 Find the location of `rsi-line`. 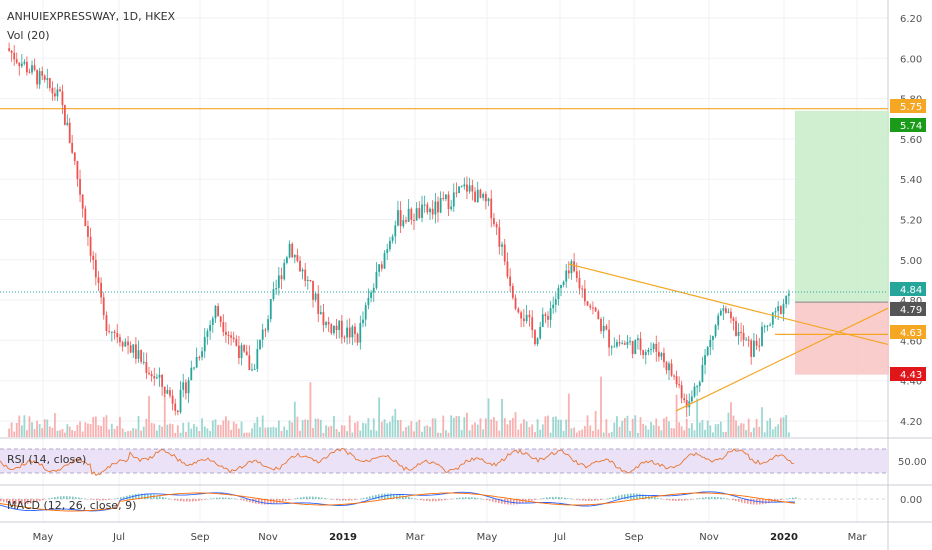

rsi-line is located at coordinates (397, 462).